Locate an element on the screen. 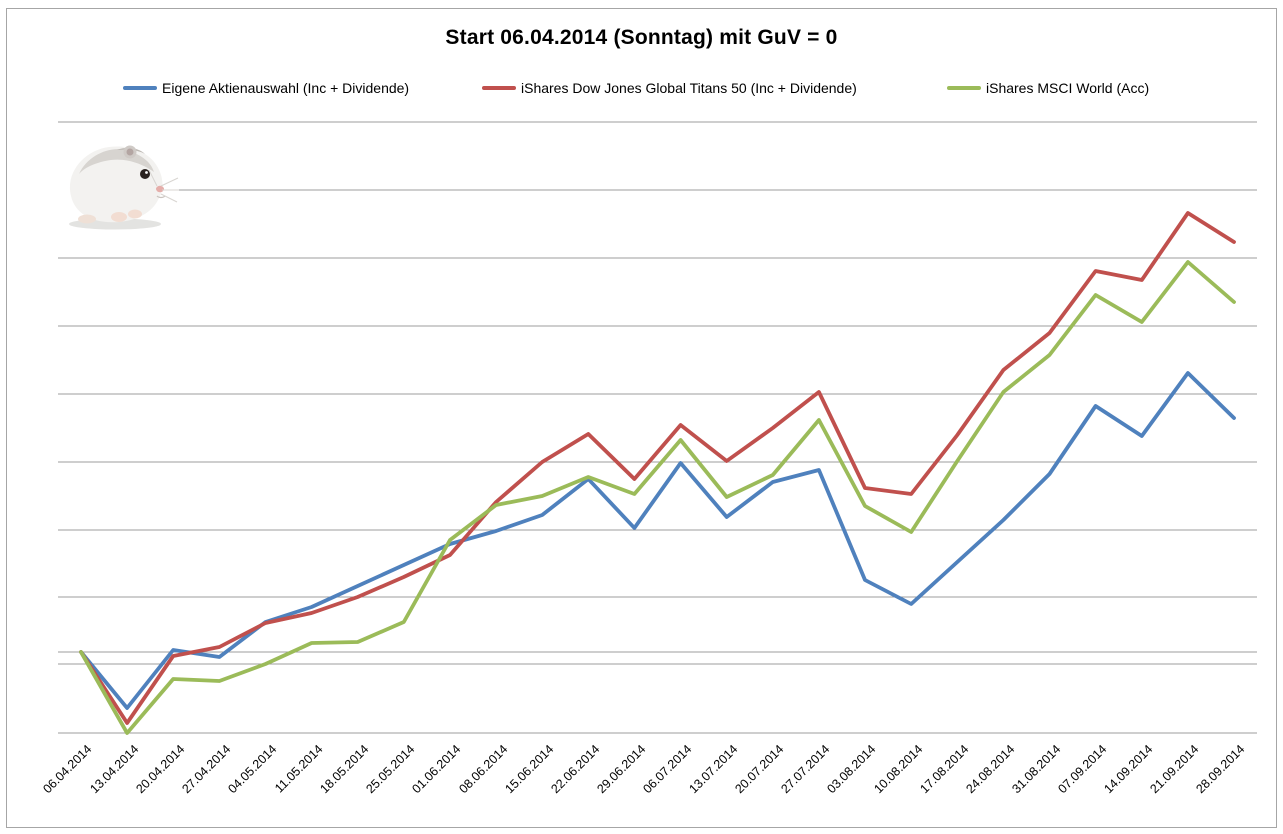 The height and width of the screenshot is (834, 1283). hamster-icon is located at coordinates (124, 187).